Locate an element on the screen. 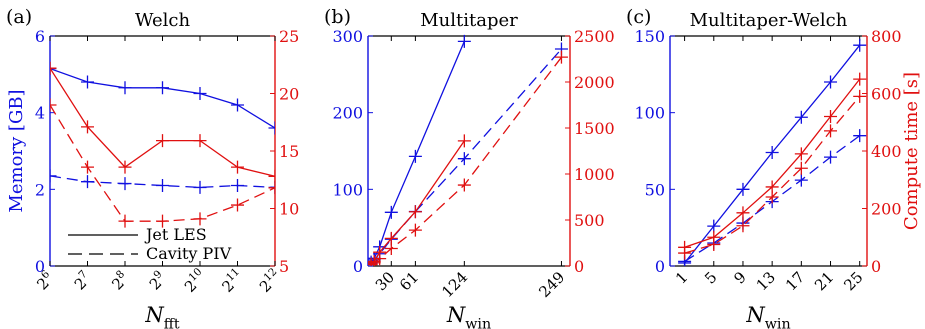 The image size is (925, 329). x-tick-label: 28 is located at coordinates (119, 280).